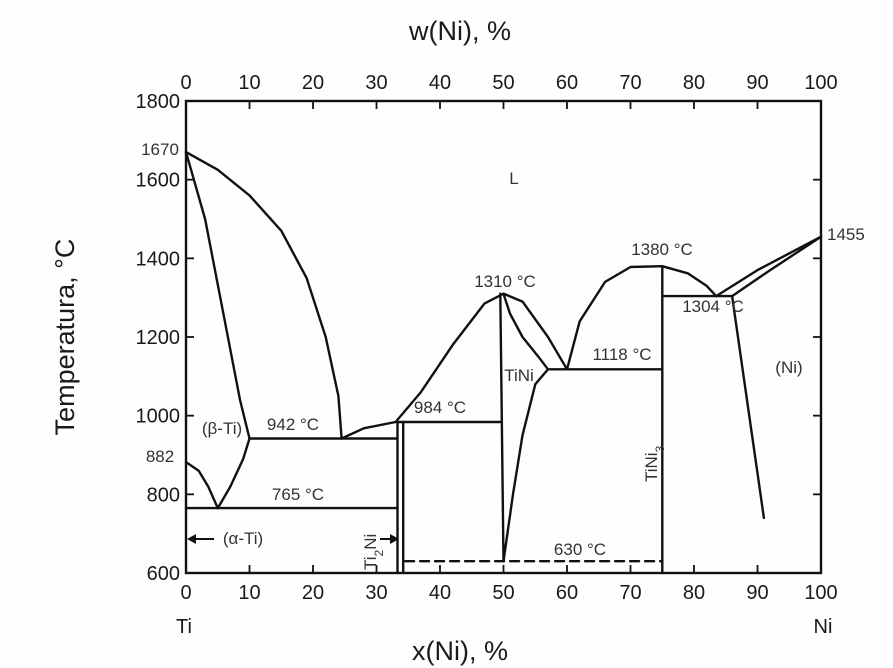 This screenshot has width=893, height=668. Describe the element at coordinates (163, 574) in the screenshot. I see `left-tick-label-600: 600` at that location.